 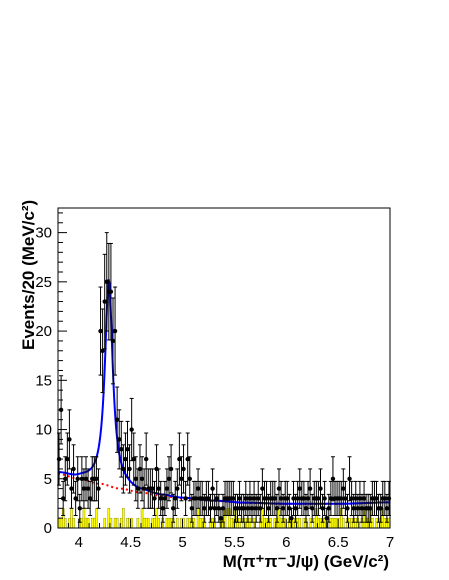 What do you see at coordinates (390, 542) in the screenshot?
I see `x-tick-label: 7` at bounding box center [390, 542].